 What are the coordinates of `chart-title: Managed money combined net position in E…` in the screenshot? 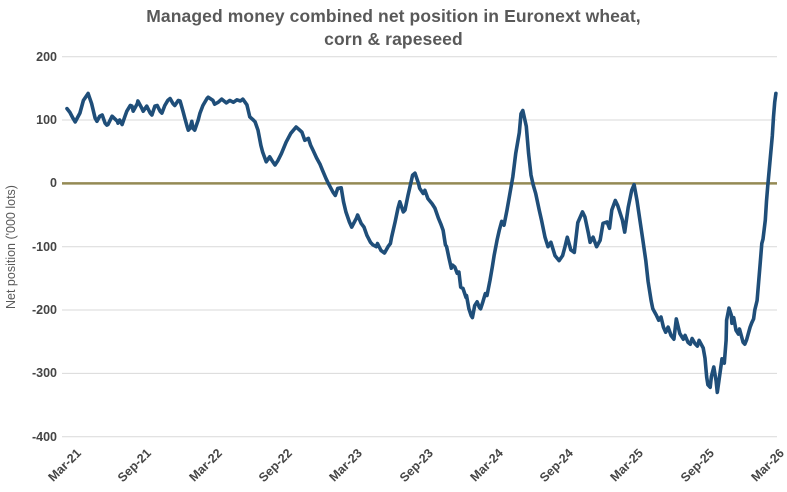 It's located at (393, 28).